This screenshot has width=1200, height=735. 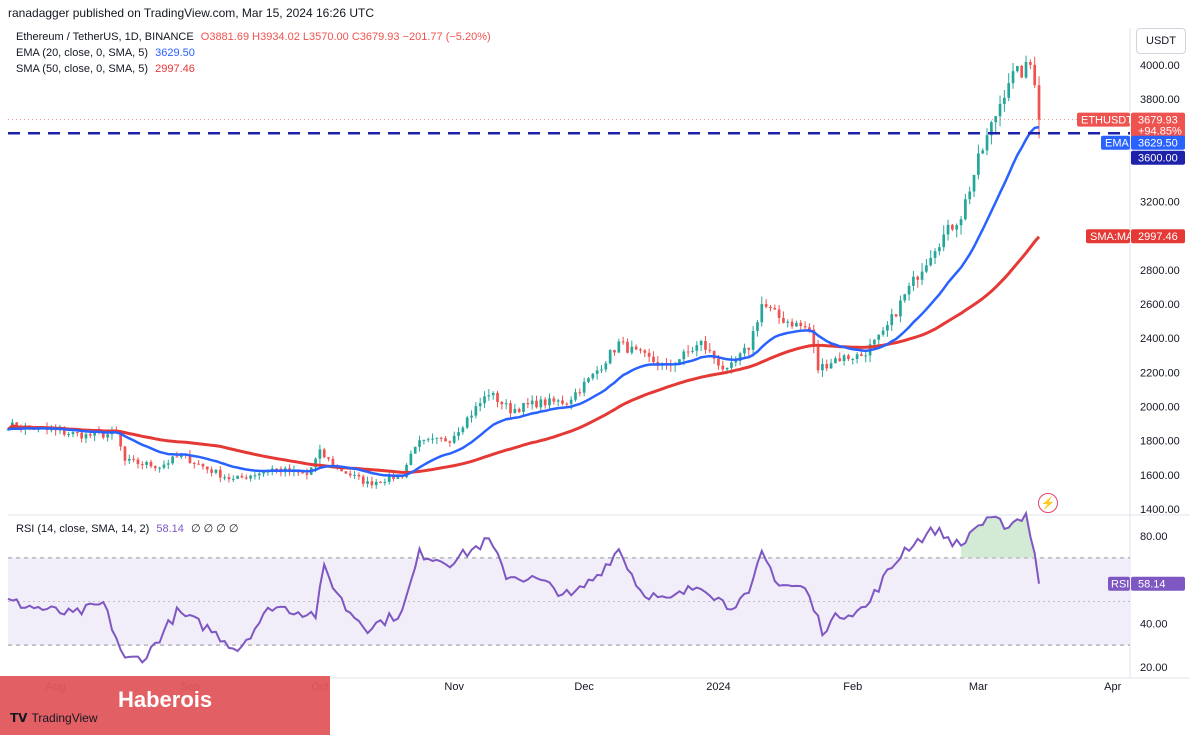 What do you see at coordinates (1161, 41) in the screenshot?
I see `currency-button: USDT` at bounding box center [1161, 41].